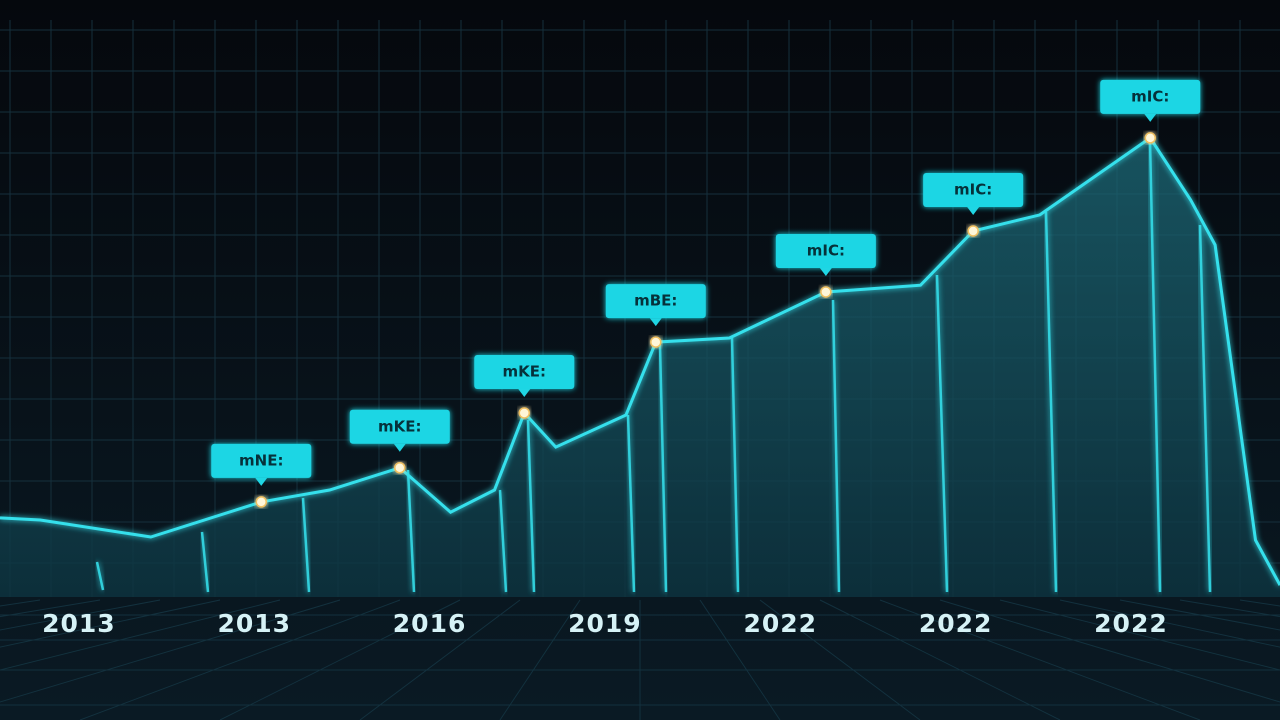 The width and height of the screenshot is (1280, 720). Describe the element at coordinates (605, 623) in the screenshot. I see `x-tick-label: 2019` at that location.